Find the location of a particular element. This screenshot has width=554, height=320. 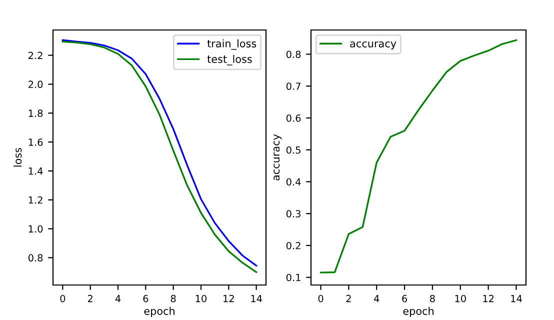

y-tick-label: 2.2 is located at coordinates (35, 55).